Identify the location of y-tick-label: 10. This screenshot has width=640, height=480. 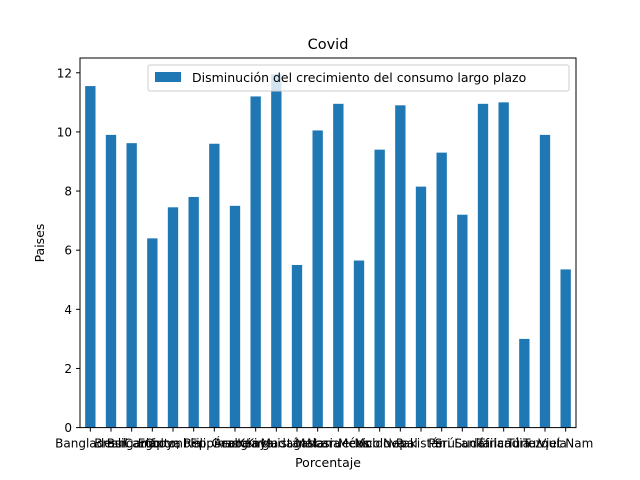
(64, 132).